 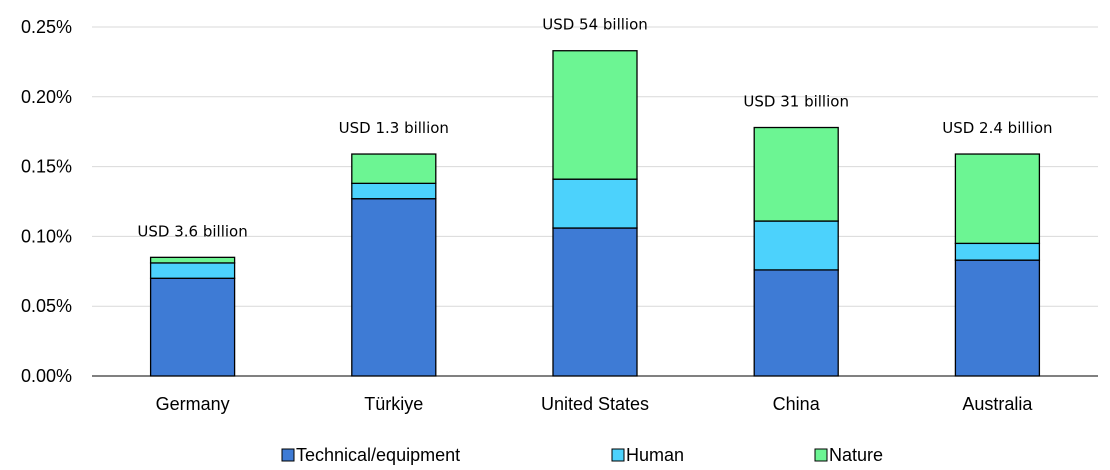 I want to click on legend-label: Nature, so click(x=856, y=455).